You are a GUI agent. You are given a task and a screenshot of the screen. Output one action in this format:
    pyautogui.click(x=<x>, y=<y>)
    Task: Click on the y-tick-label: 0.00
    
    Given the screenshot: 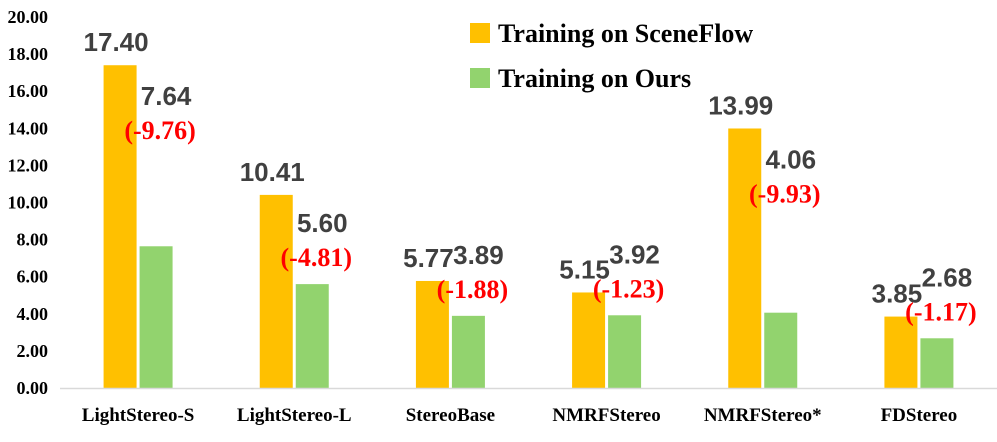 What is the action you would take?
    pyautogui.click(x=33, y=388)
    